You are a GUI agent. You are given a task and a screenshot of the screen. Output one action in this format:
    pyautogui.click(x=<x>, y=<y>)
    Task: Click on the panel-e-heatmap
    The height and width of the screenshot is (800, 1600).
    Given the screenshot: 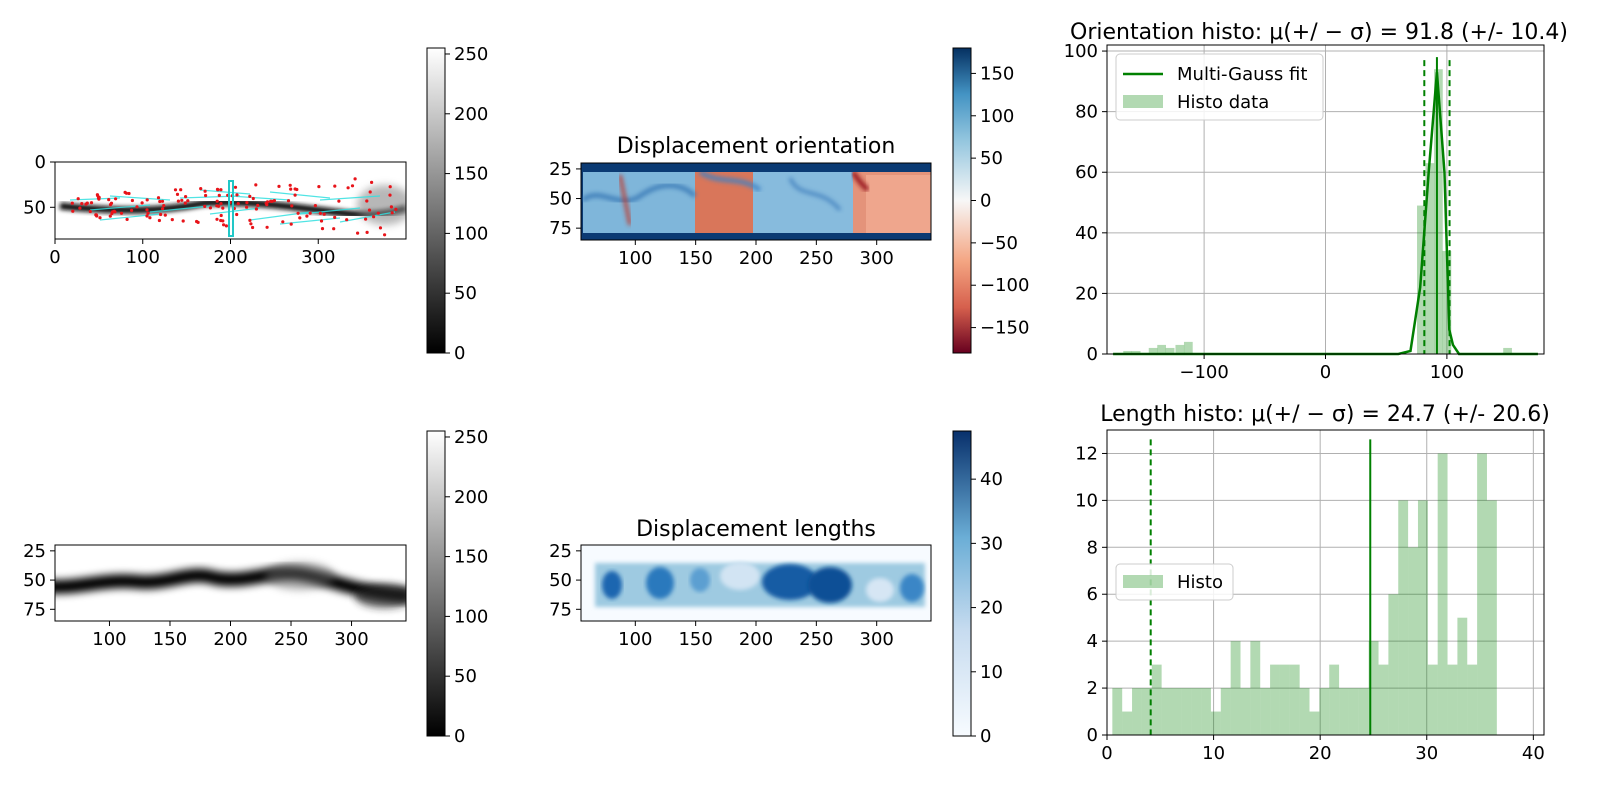 What is the action you would take?
    pyautogui.click(x=760, y=584)
    